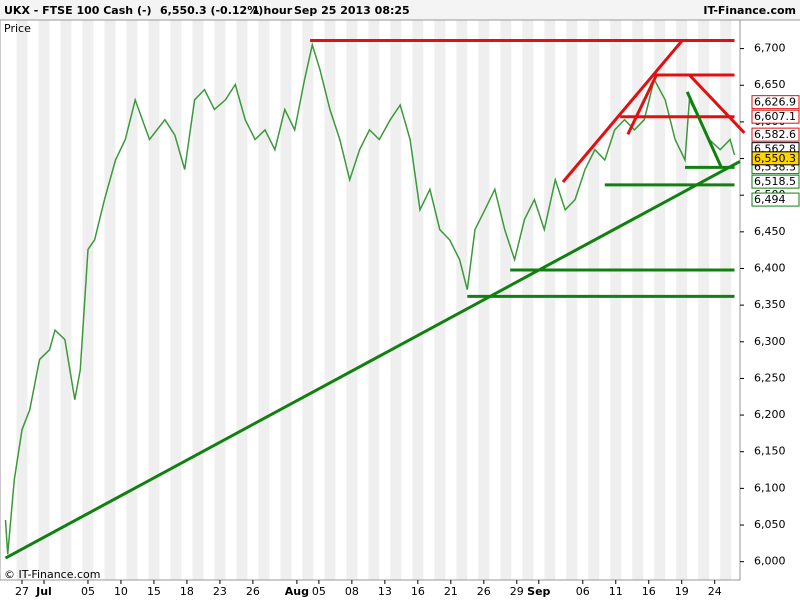 Image resolution: width=800 pixels, height=600 pixels. What do you see at coordinates (770, 84) in the screenshot?
I see `y-tick-label: 6,650` at bounding box center [770, 84].